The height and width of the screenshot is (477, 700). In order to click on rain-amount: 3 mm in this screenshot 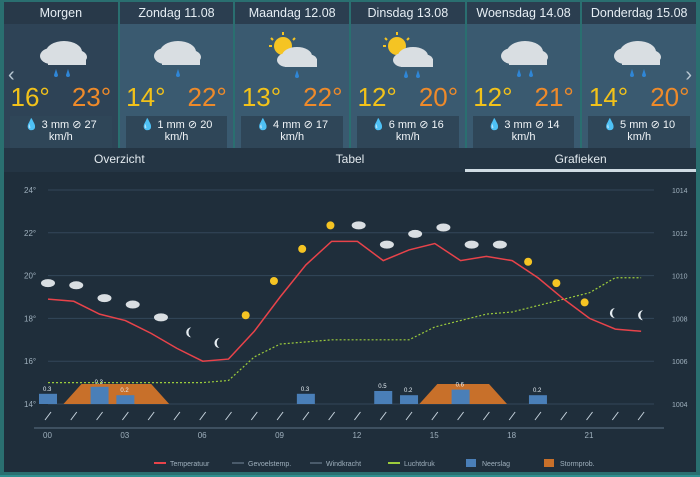, I will do `click(55, 125)`.